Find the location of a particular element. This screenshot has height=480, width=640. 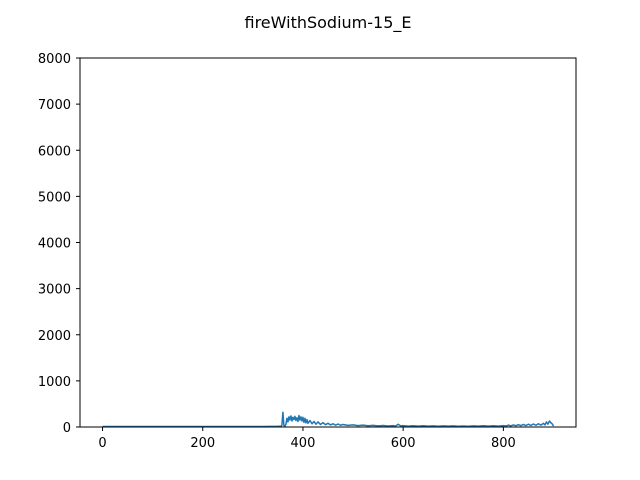

y-tick-label: 7000 is located at coordinates (54, 105).